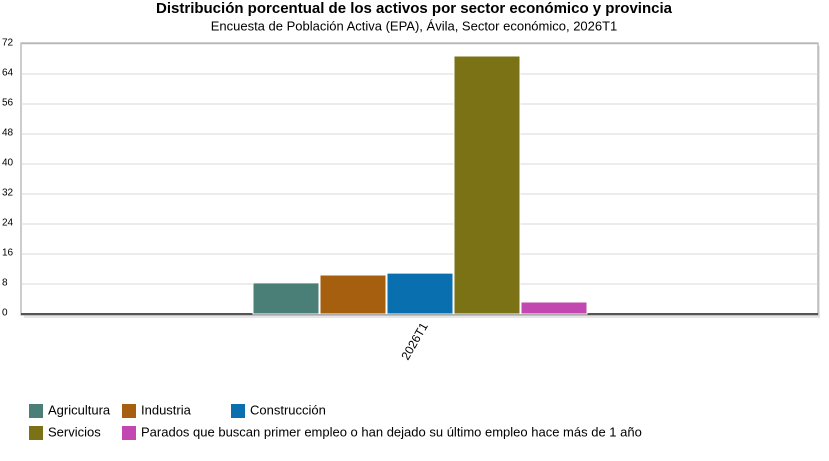 The image size is (829, 461). I want to click on legend-label: Industria, so click(166, 409).